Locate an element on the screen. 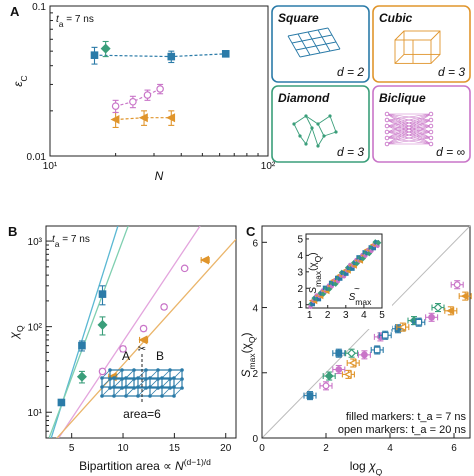  inset-x-tick-label: 5 is located at coordinates (382, 315).